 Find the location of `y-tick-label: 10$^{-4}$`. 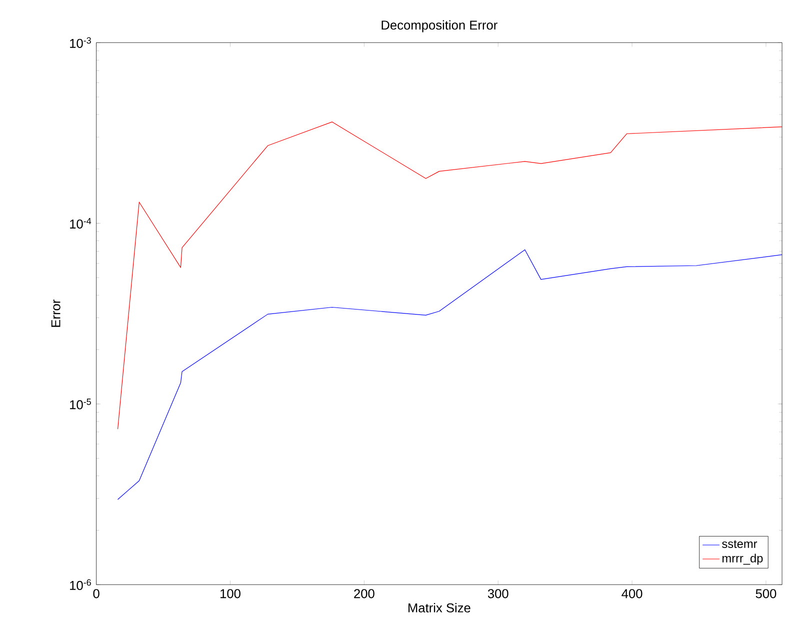

y-tick-label: 10$^{-4}$ is located at coordinates (81, 223).